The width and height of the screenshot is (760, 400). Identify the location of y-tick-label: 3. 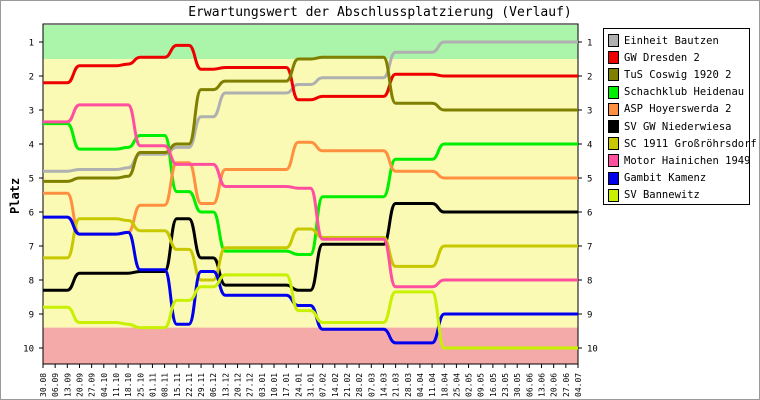
(31, 112).